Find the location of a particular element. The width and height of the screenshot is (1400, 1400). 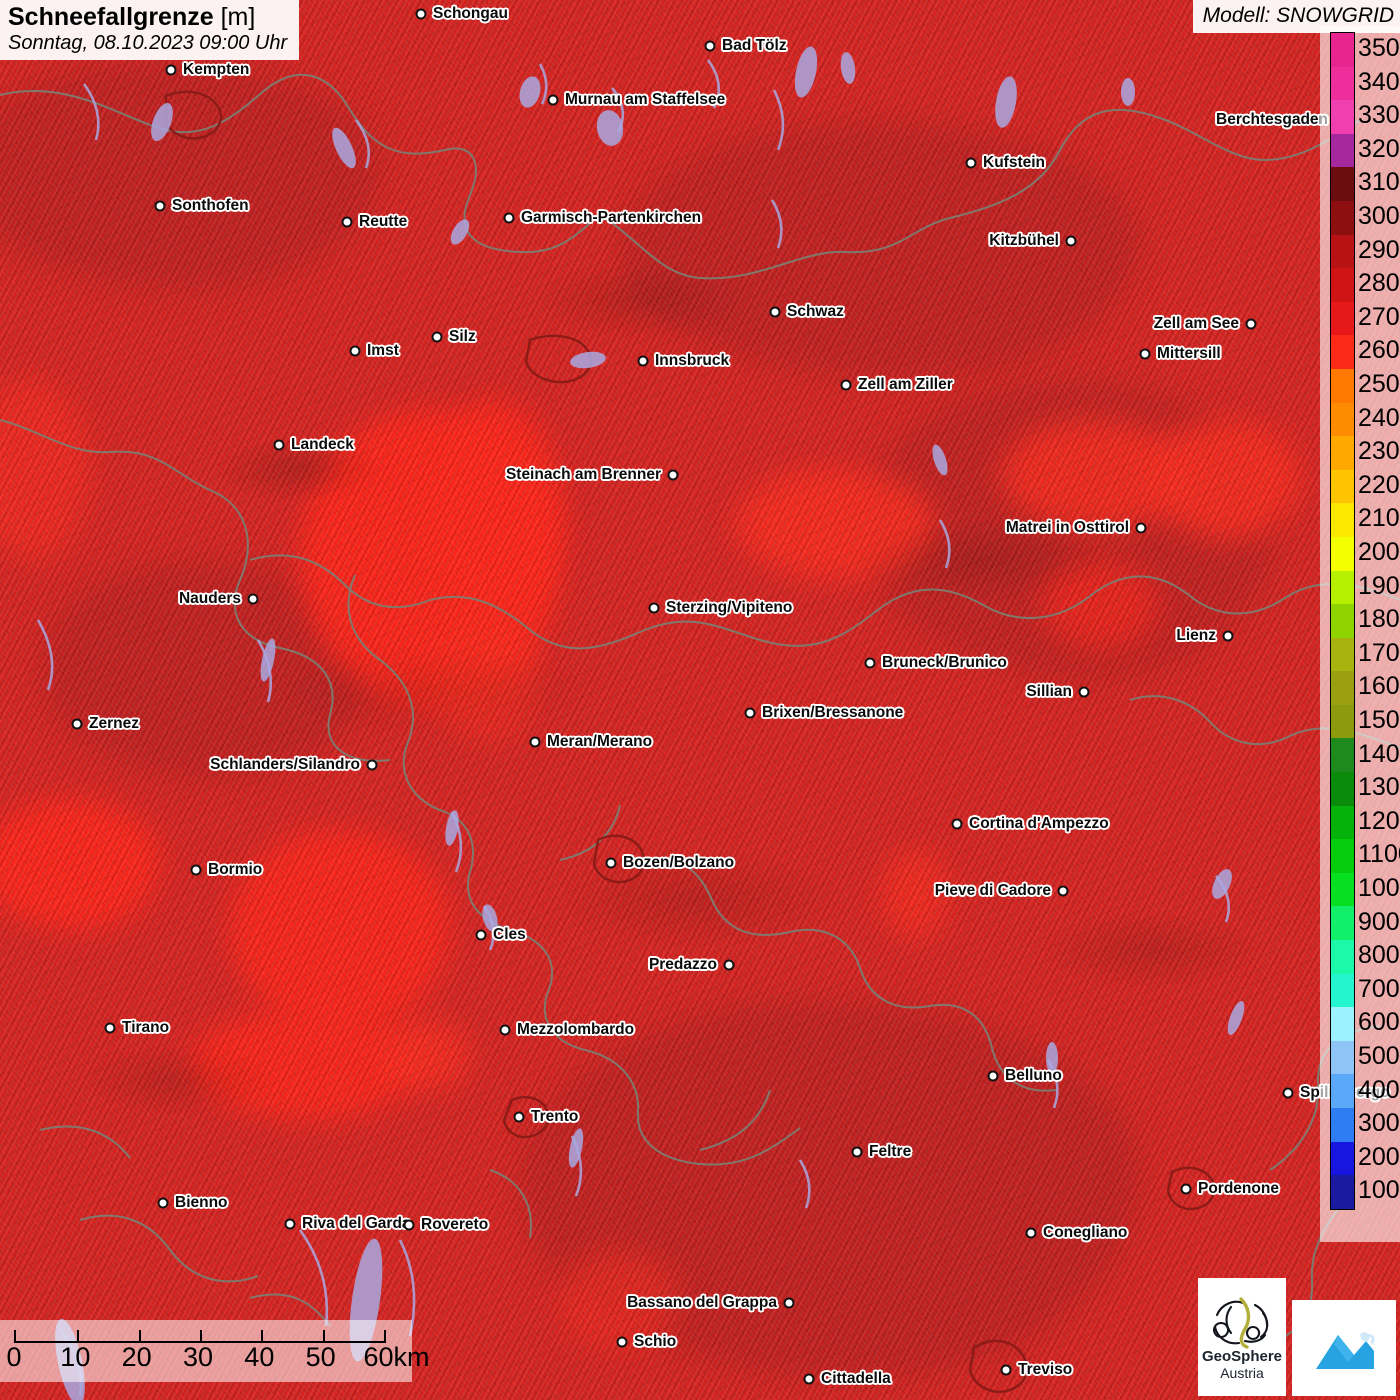

snow-logo is located at coordinates (1344, 1348).